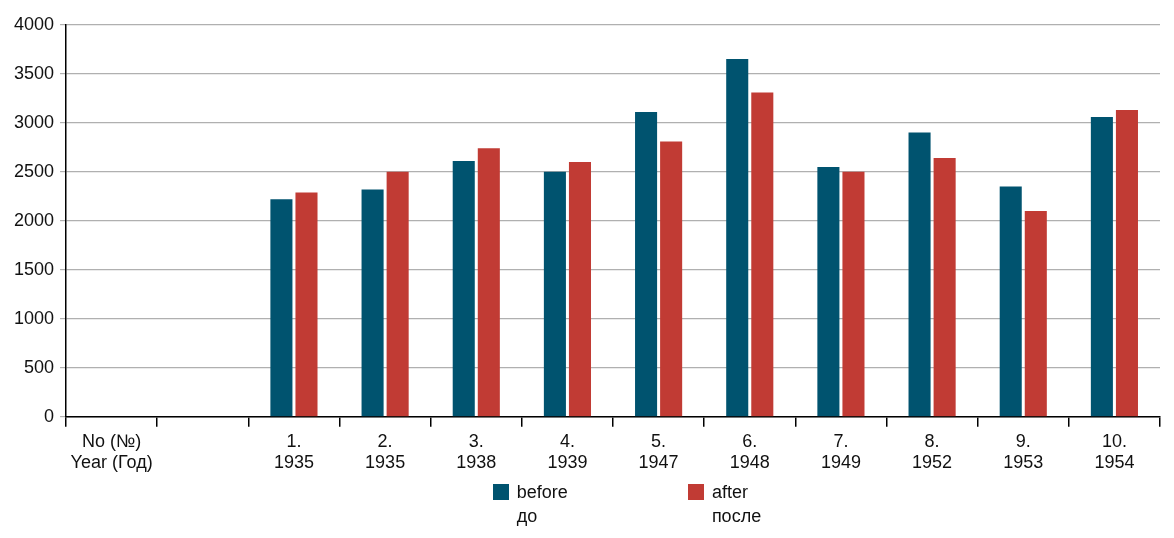 This screenshot has width=1174, height=538. Describe the element at coordinates (293, 451) in the screenshot. I see `x-tick-label: 1. 1935` at that location.